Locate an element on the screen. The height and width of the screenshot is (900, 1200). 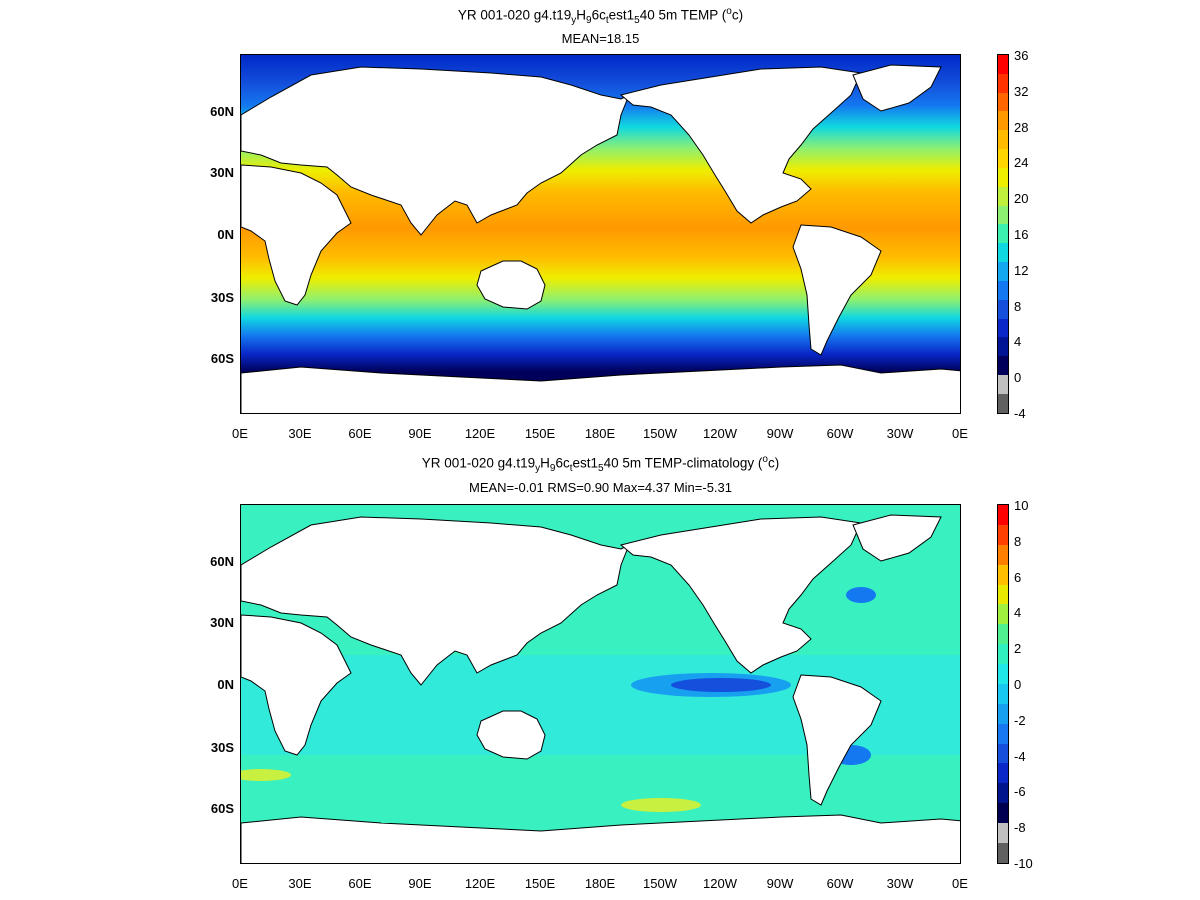
panel2-lon-label: 120E is located at coordinates (480, 883).